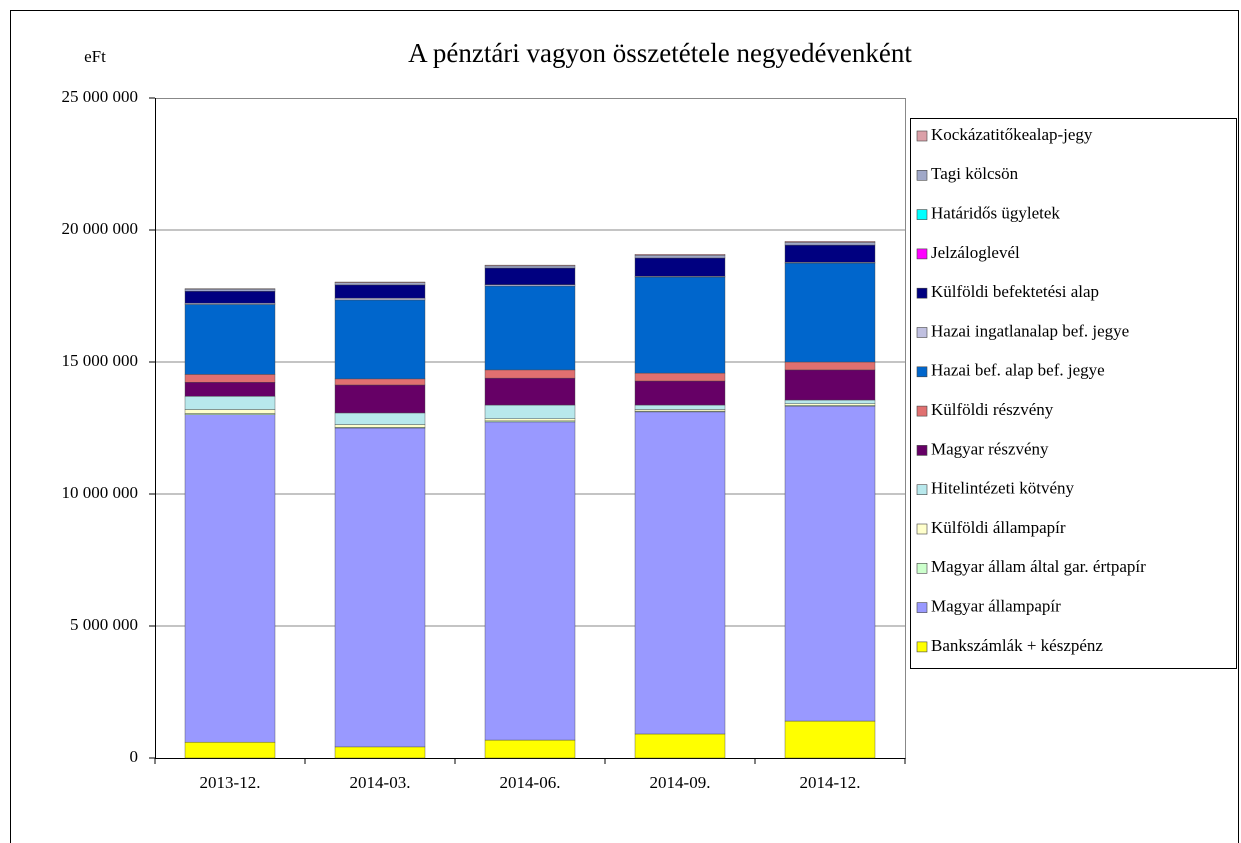  What do you see at coordinates (100, 360) in the screenshot?
I see `y-tick-label: 15 000 000` at bounding box center [100, 360].